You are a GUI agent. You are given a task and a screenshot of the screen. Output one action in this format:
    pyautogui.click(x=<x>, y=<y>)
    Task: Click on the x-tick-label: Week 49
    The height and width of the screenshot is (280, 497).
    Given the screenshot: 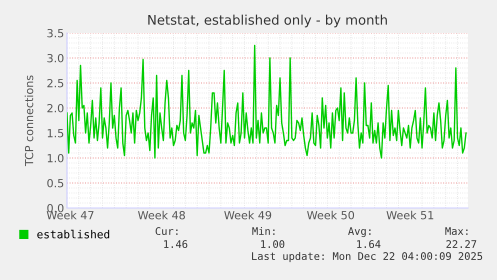 What is the action you would take?
    pyautogui.click(x=248, y=215)
    